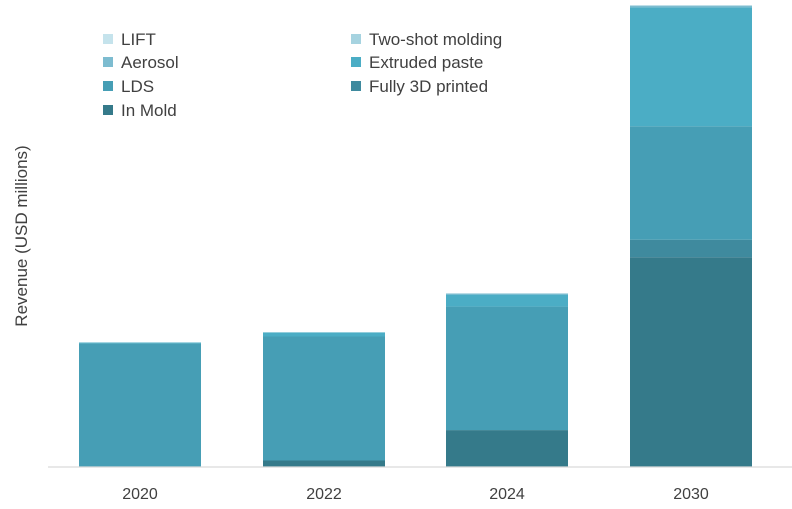 This screenshot has width=792, height=509. Describe the element at coordinates (356, 62) in the screenshot. I see `legend-swatch-extruded-paste` at that location.